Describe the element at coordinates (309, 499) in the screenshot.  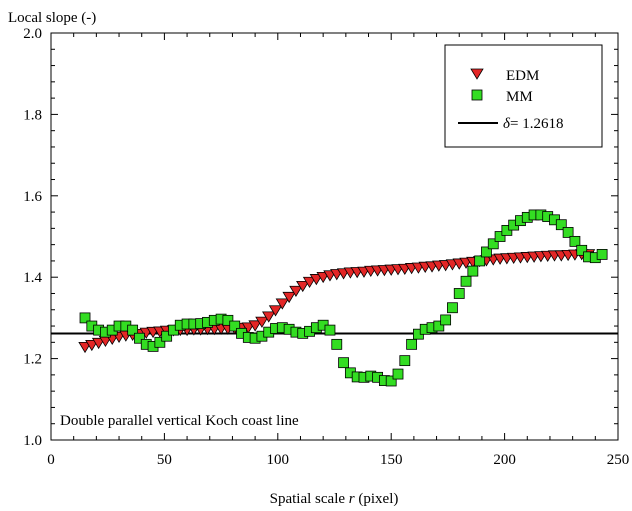
I see `x-axis-title-prefix: Spatial scale` at that location.